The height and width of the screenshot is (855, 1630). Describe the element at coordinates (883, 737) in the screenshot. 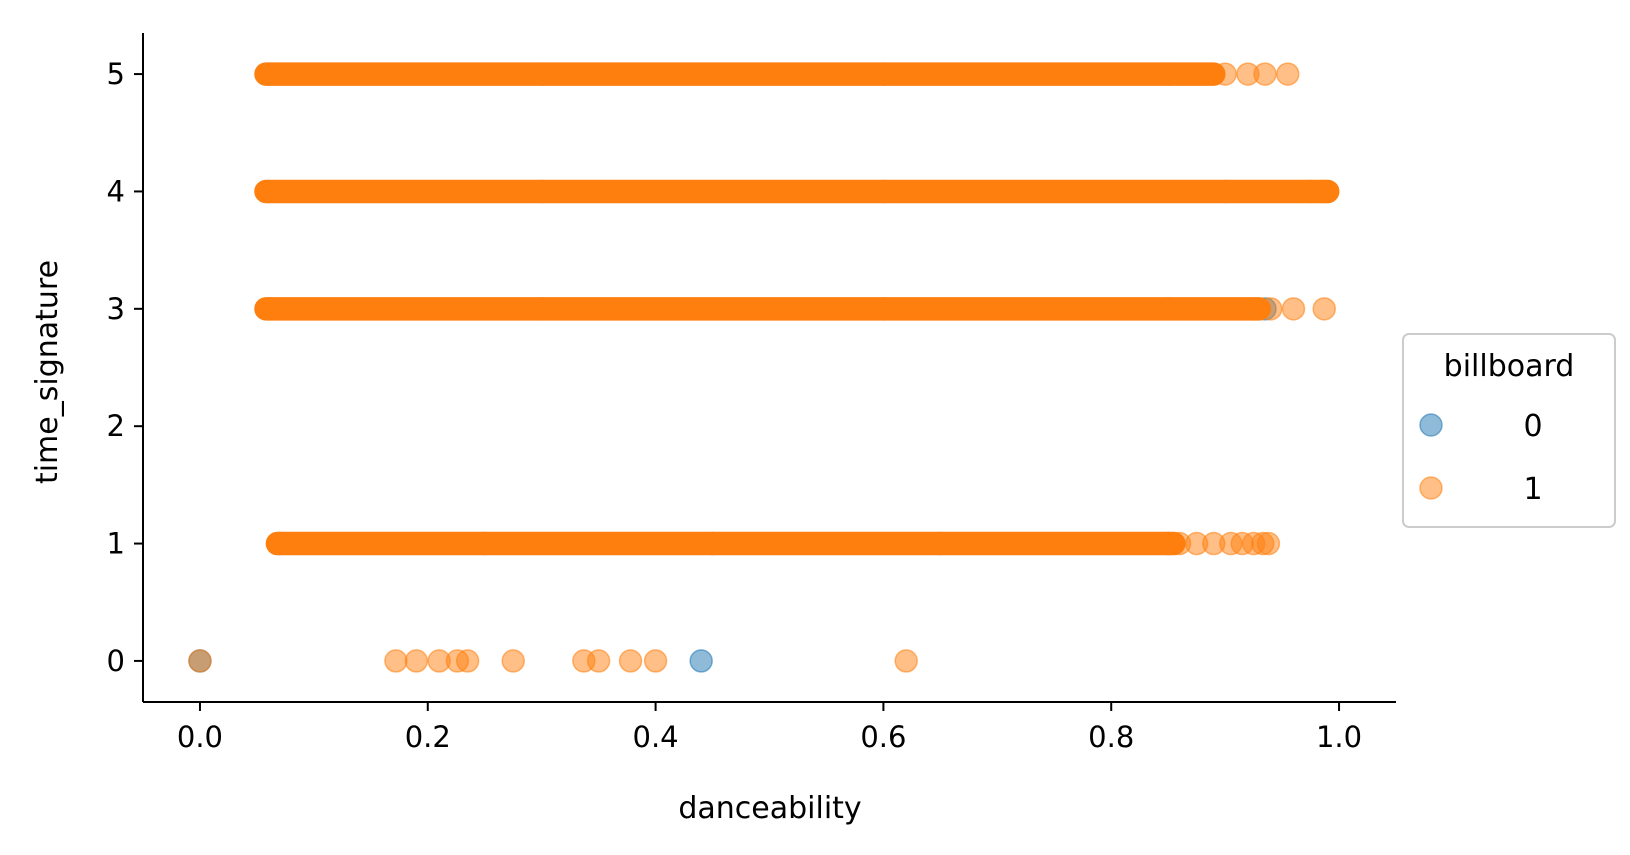

I see `x-tick-label: 0.6` at that location.